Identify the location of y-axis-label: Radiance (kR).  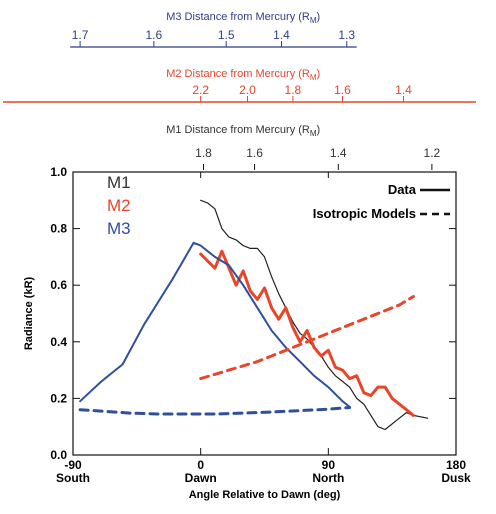
(29, 313).